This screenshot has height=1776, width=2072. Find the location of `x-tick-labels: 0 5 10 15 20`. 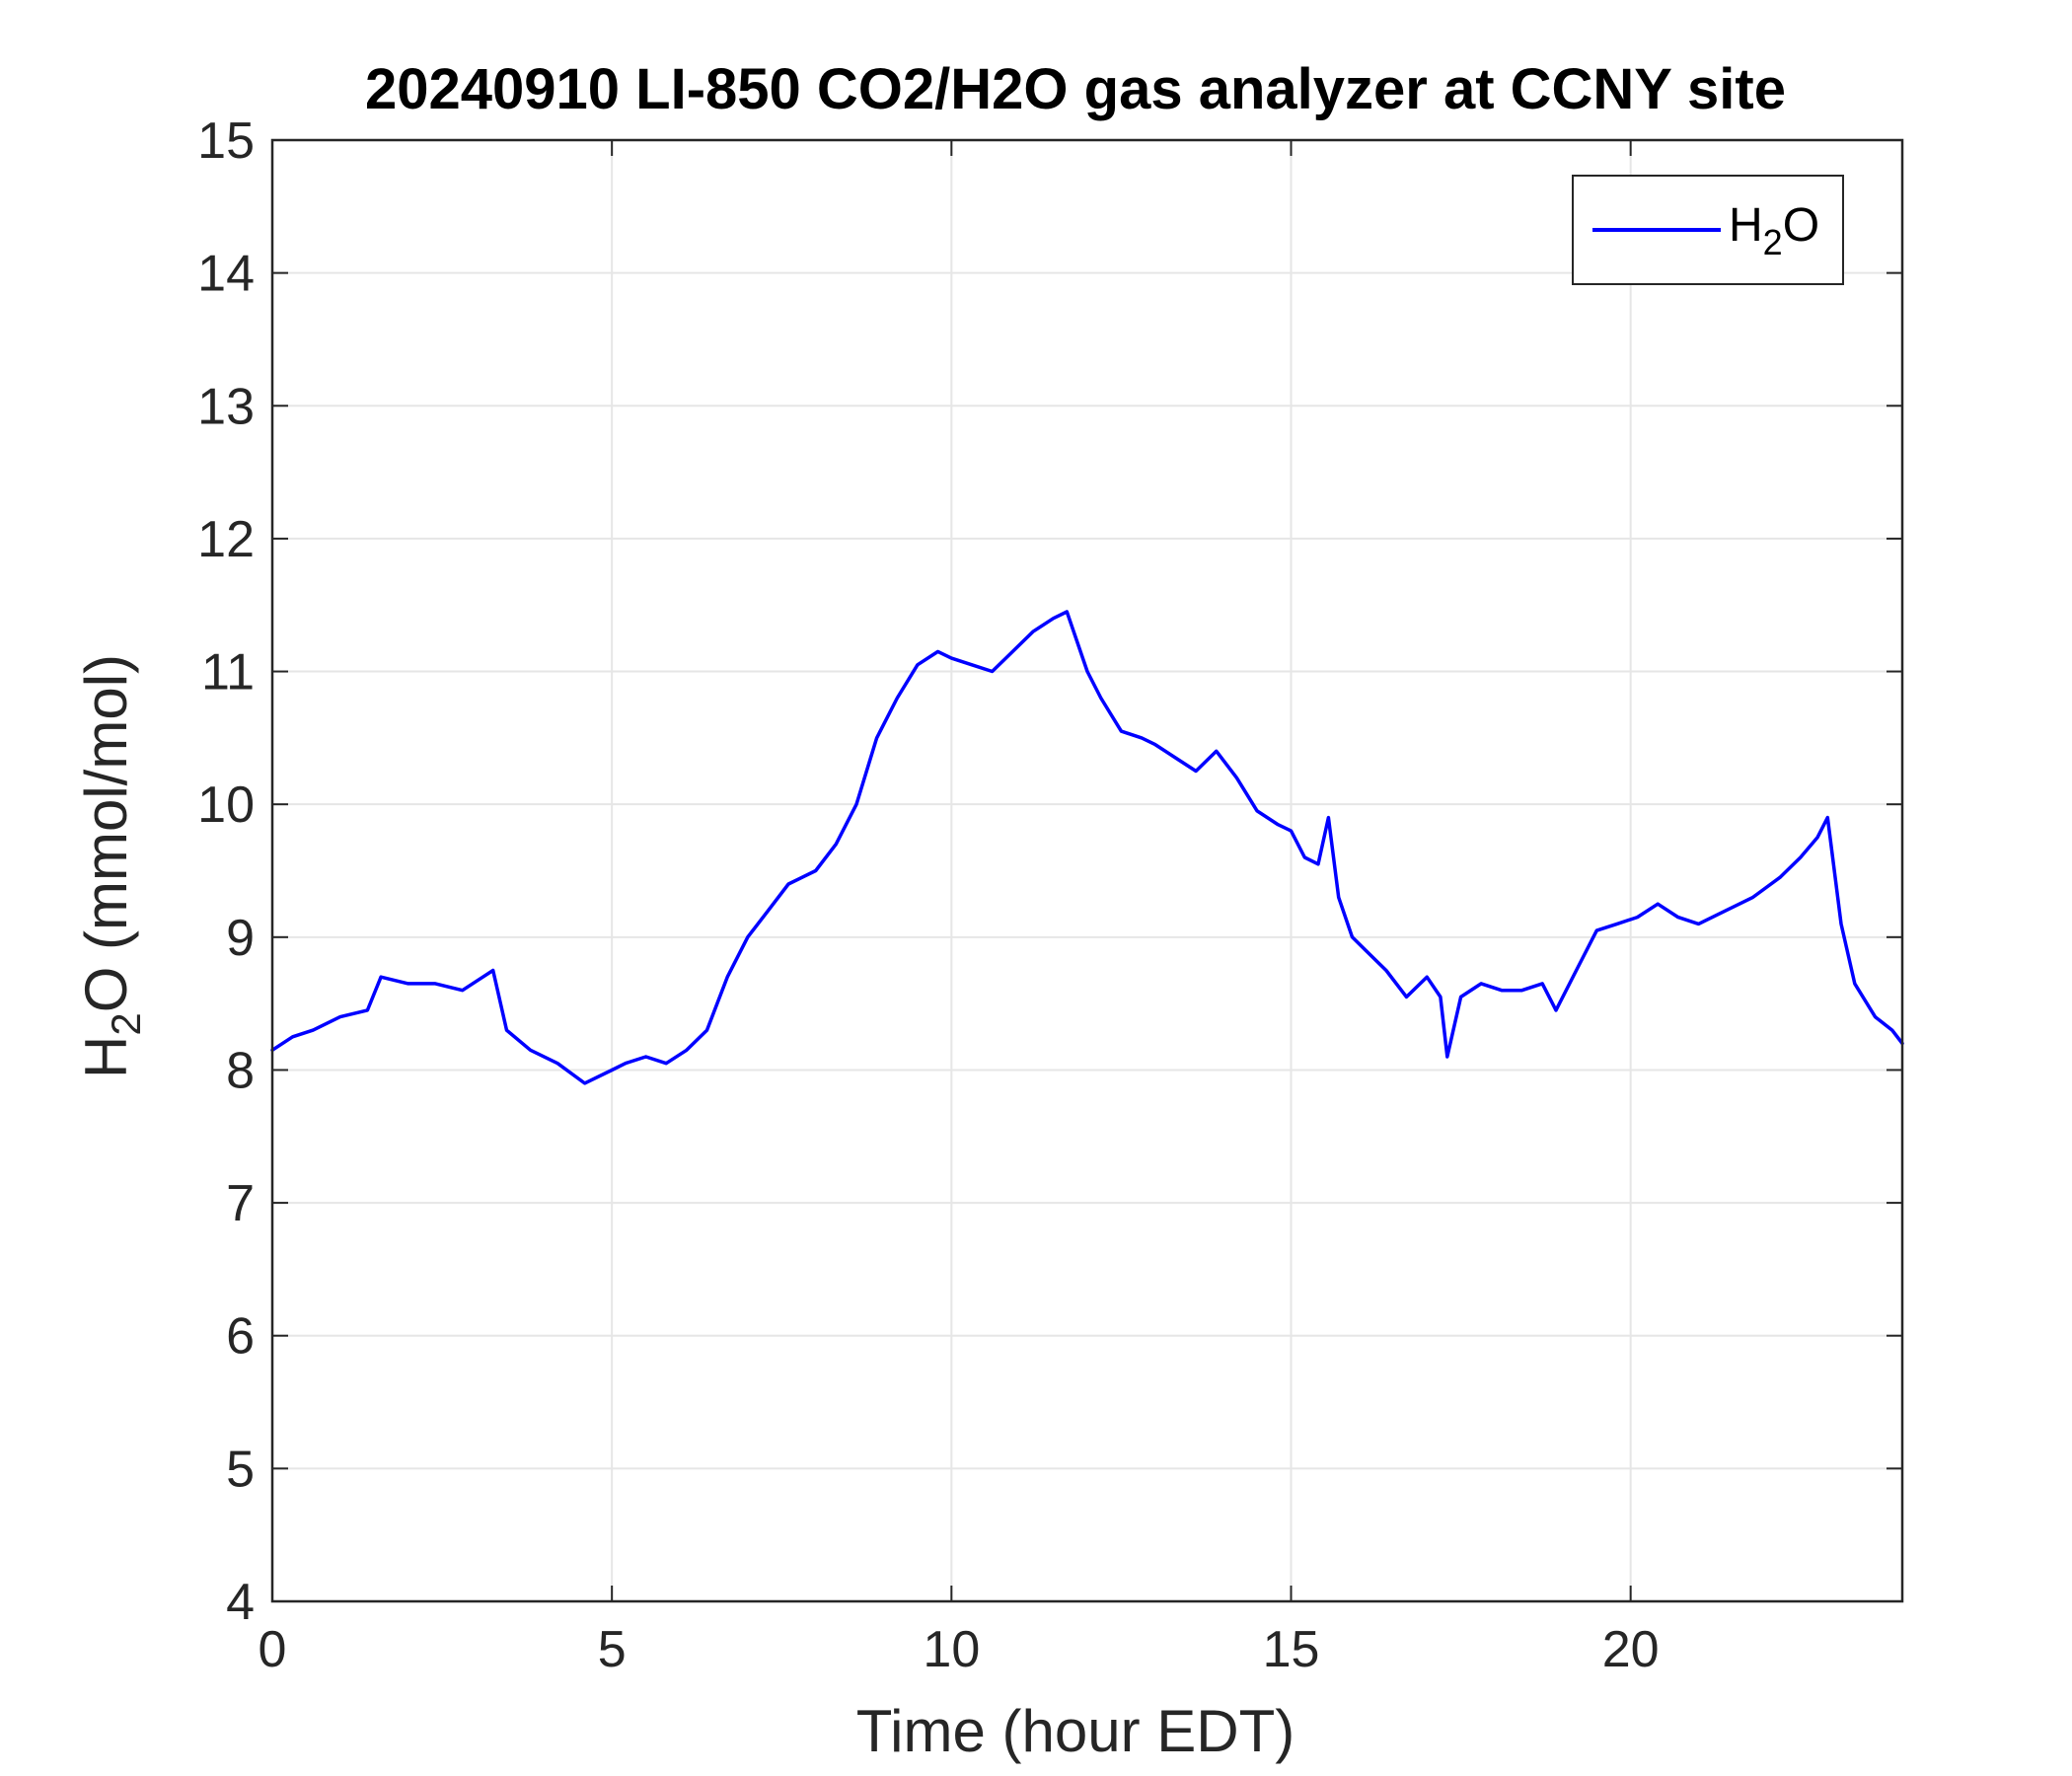

x-tick-labels: 0 5 10 15 20 is located at coordinates (960, 1650).